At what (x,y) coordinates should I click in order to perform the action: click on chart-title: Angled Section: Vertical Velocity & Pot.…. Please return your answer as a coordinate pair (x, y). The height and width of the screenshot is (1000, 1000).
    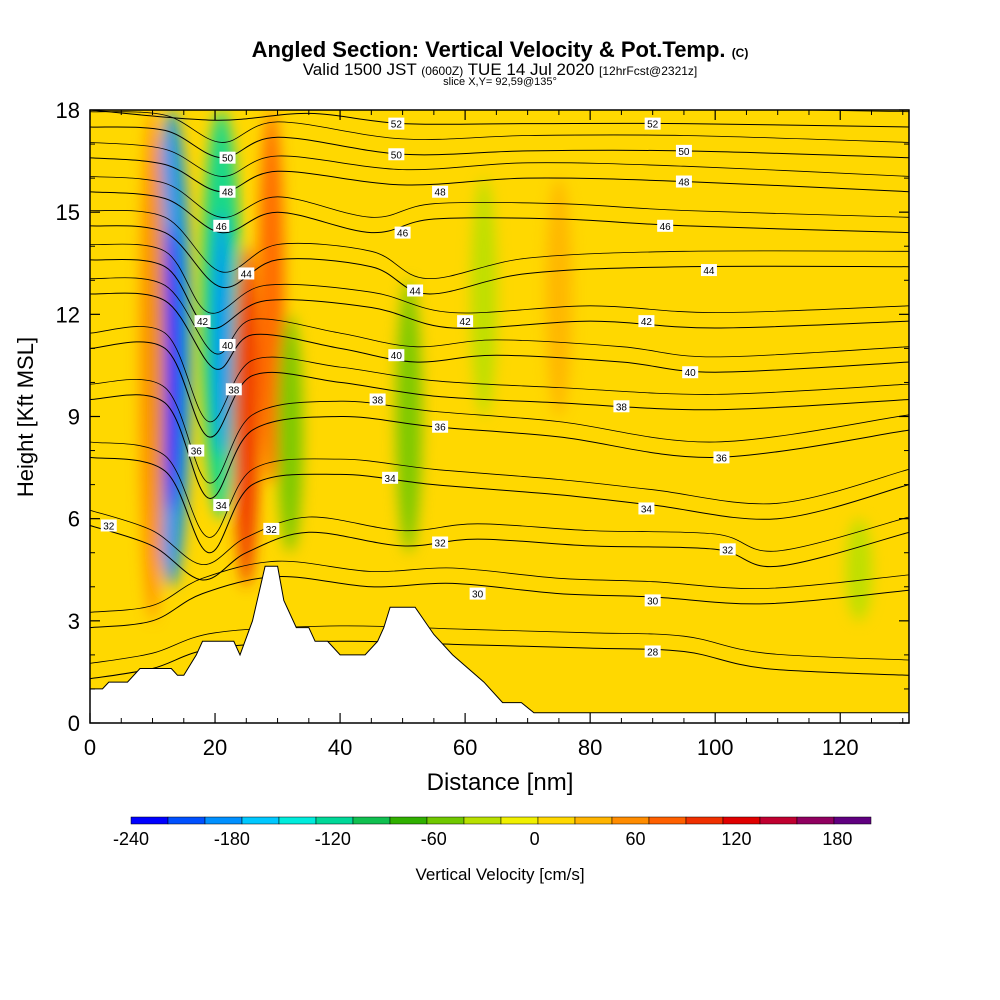
    Looking at the image, I should click on (500, 50).